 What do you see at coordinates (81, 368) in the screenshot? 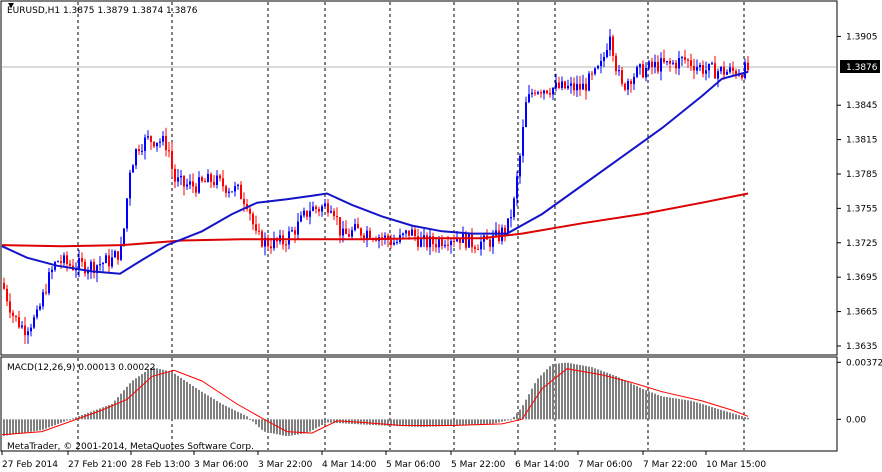
I see `macd-header: MACD(12,26,9) 0.00013 0.00022` at bounding box center [81, 368].